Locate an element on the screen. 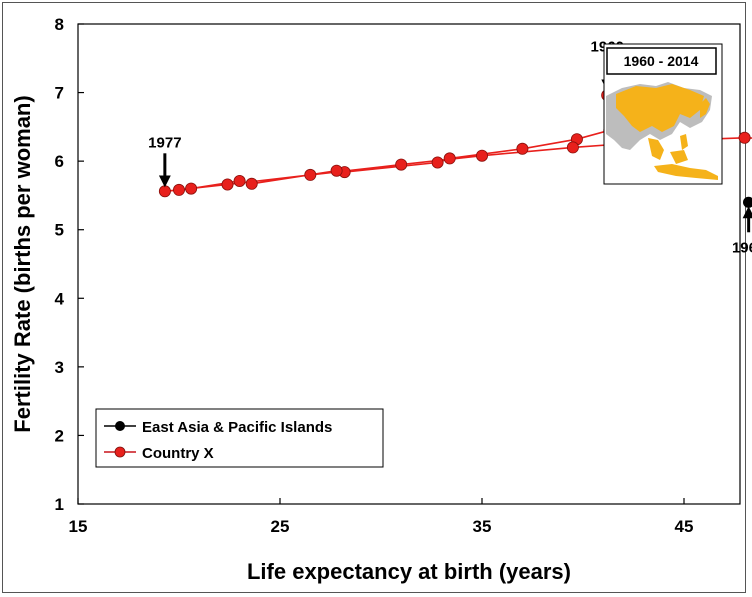 The image size is (752, 597). x-axis: 15253545556575 is located at coordinates (381, 517).